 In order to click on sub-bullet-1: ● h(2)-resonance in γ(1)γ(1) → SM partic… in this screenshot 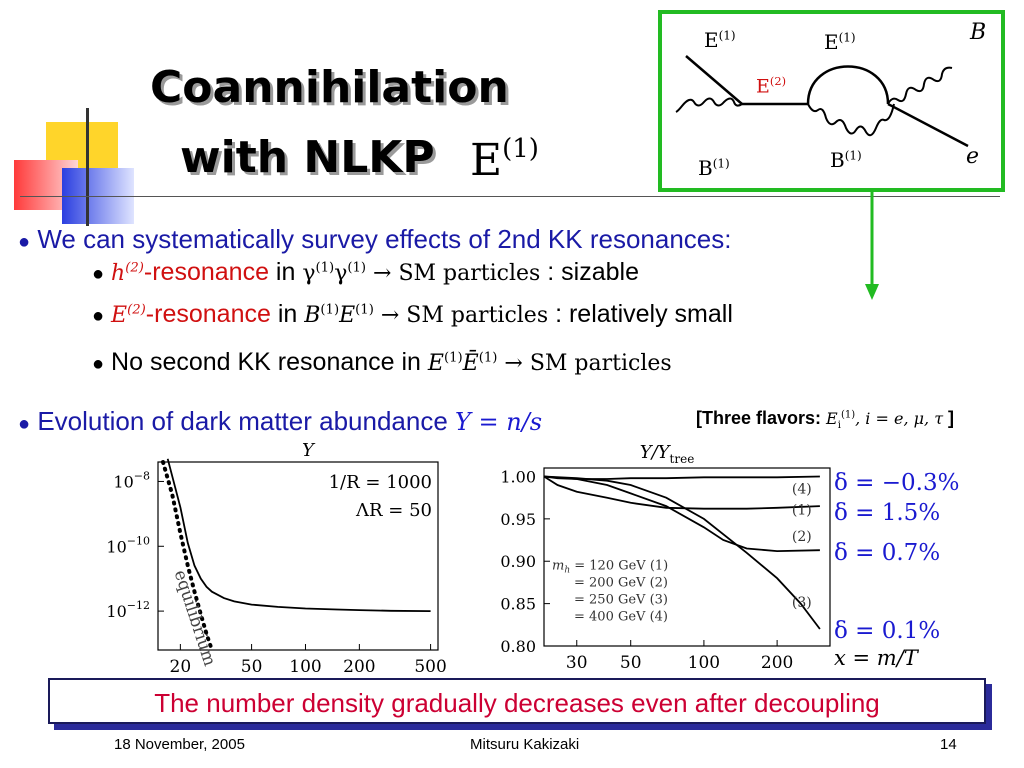, I will do `click(365, 272)`.